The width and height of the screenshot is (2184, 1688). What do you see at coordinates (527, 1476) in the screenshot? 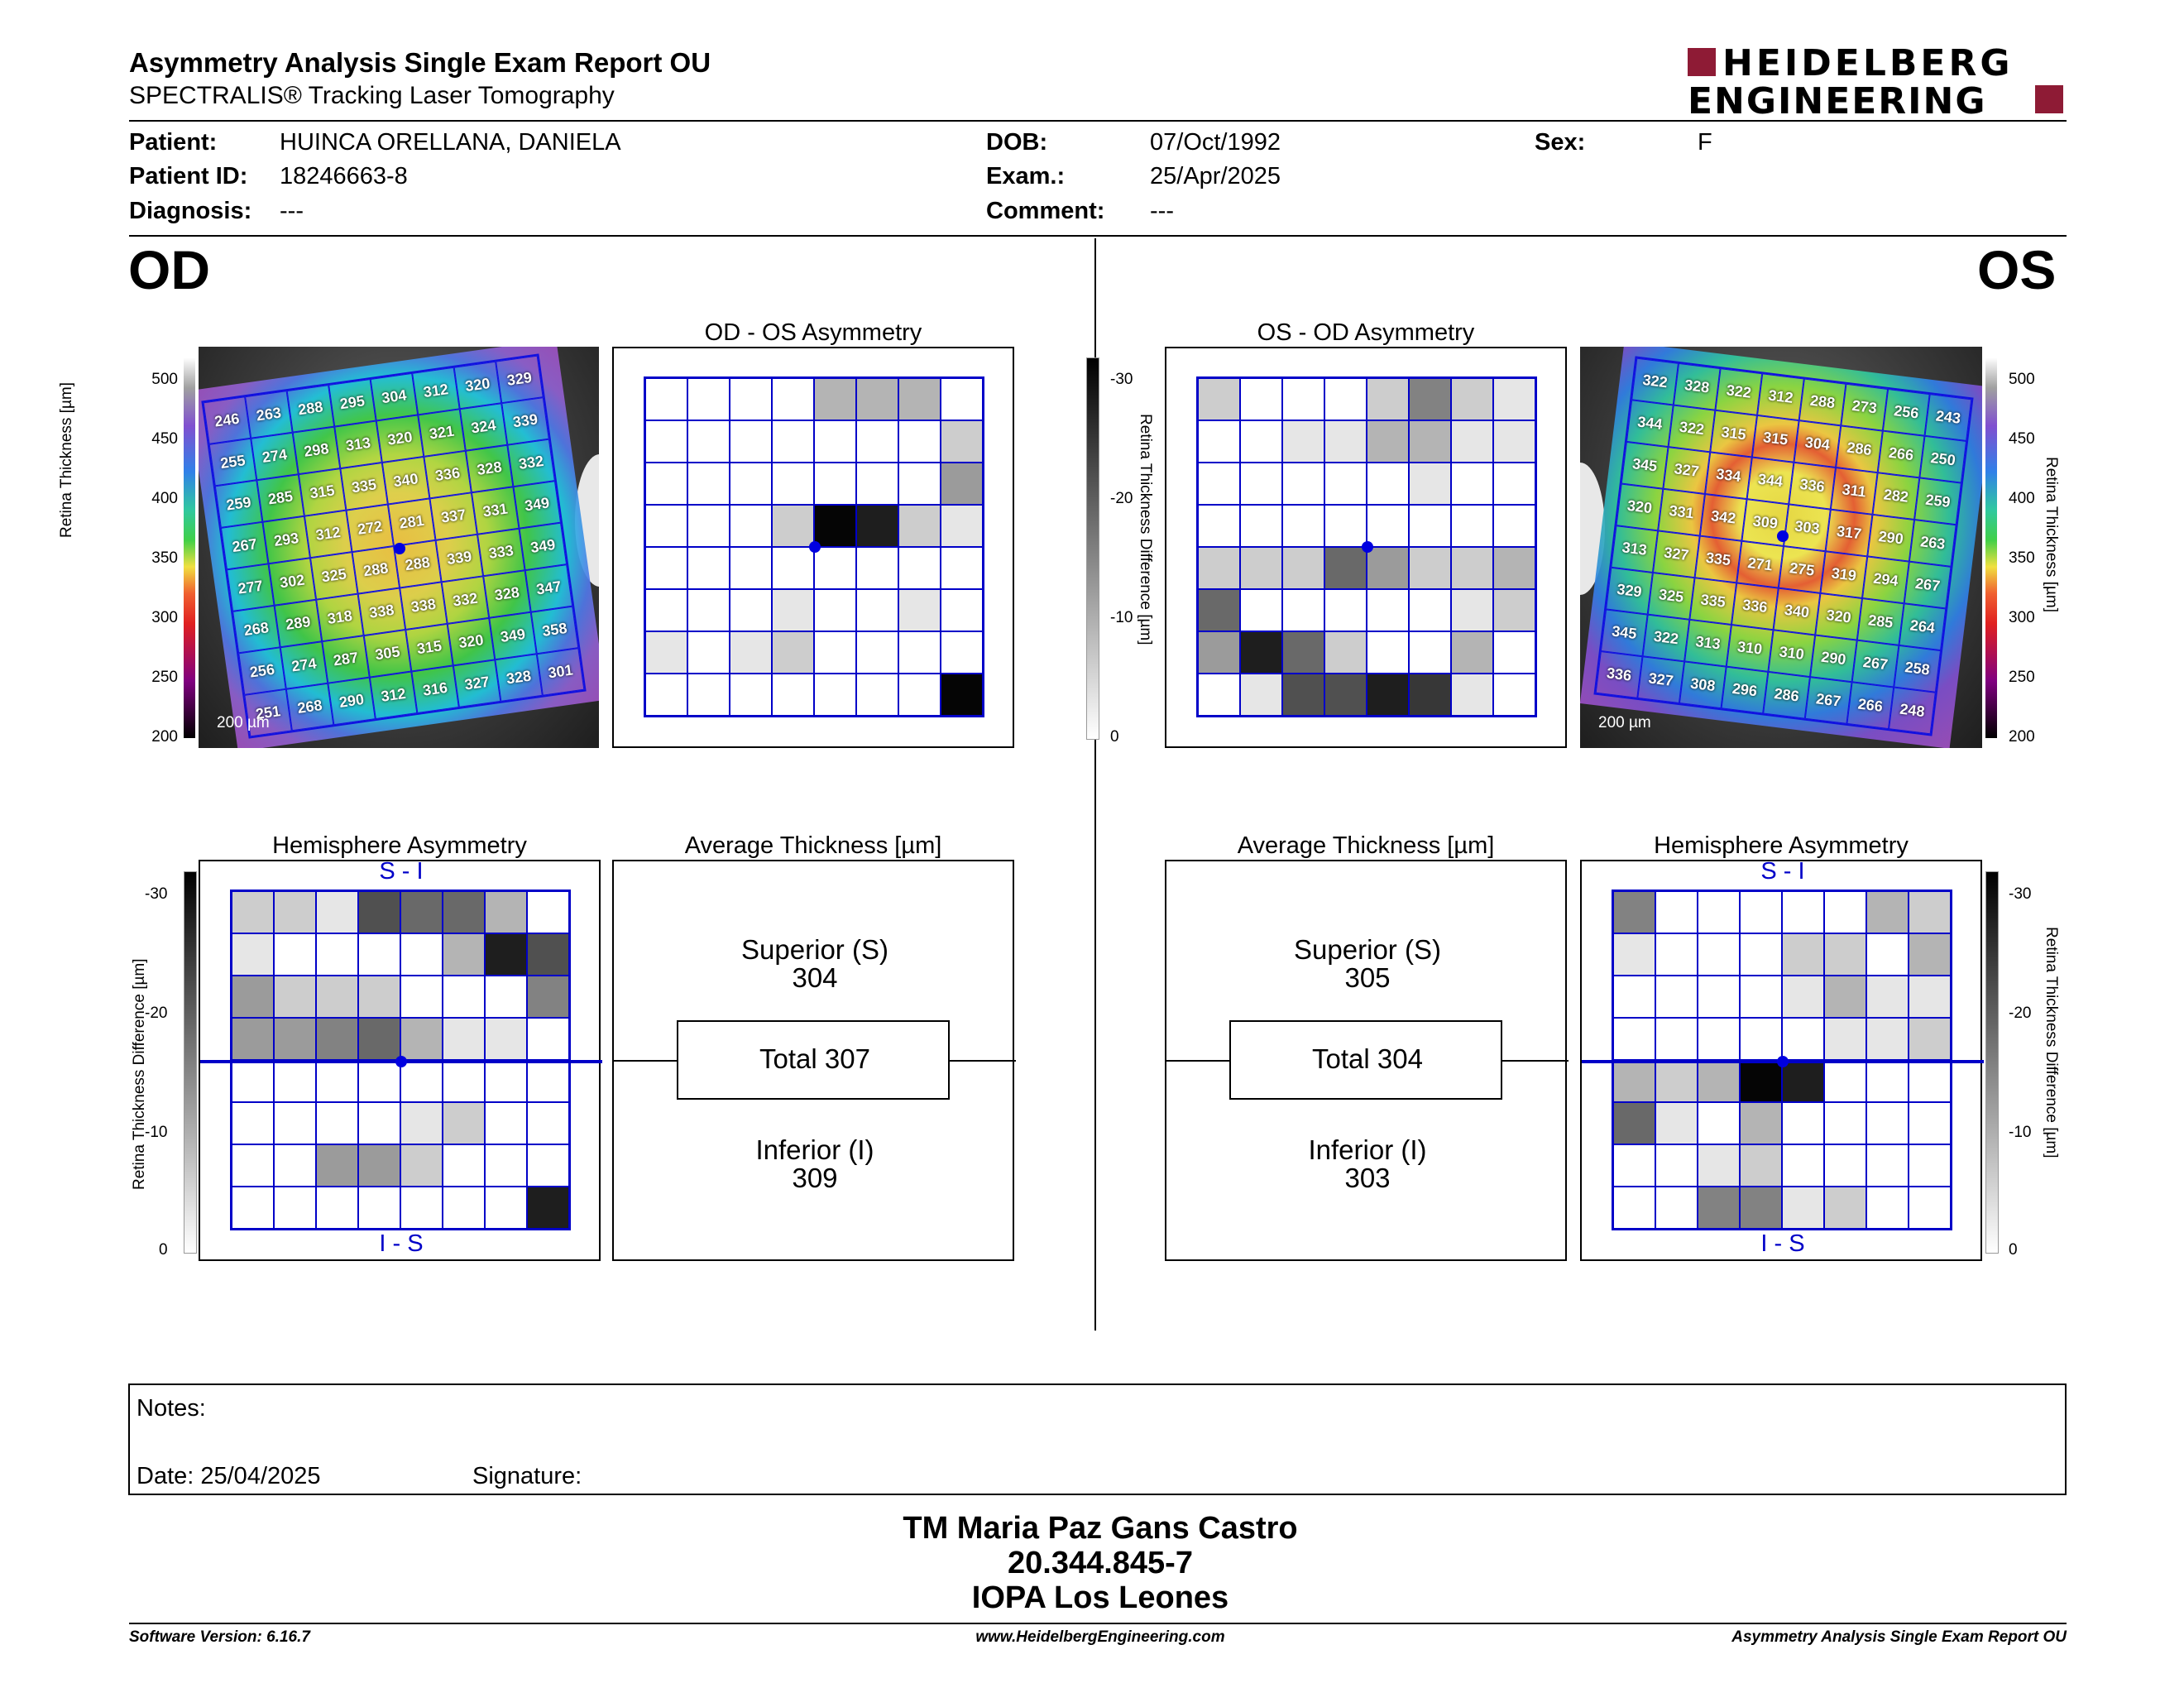
I see `signature-label: Signature:` at bounding box center [527, 1476].